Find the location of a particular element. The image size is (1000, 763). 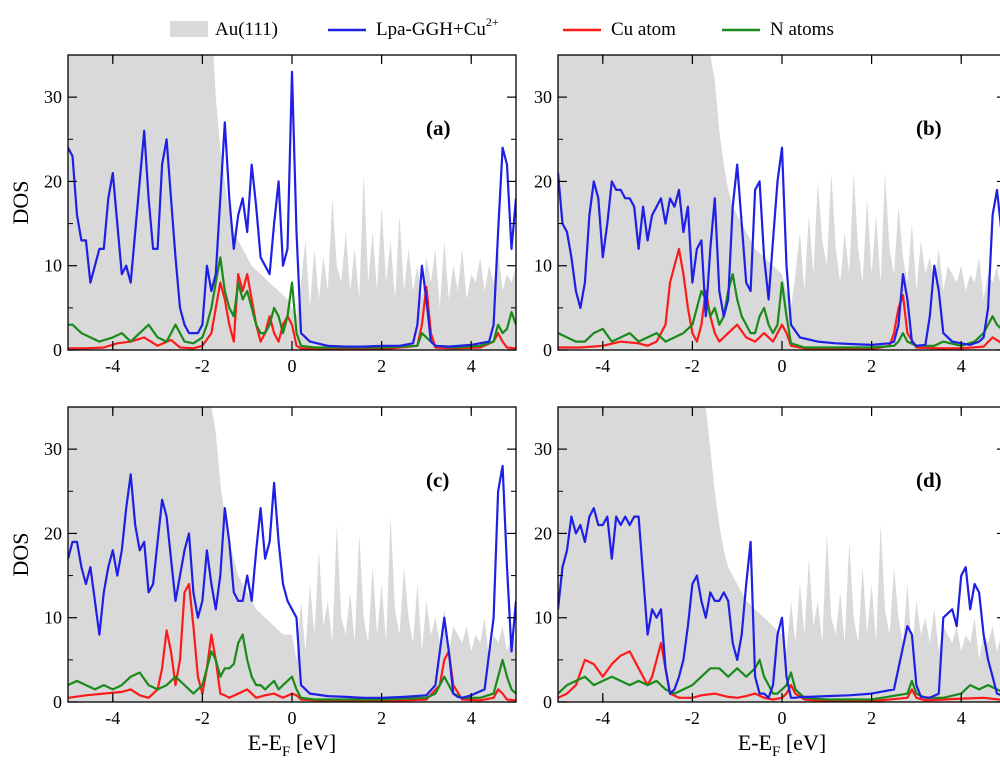

legend-label-n: N atoms is located at coordinates (802, 29).